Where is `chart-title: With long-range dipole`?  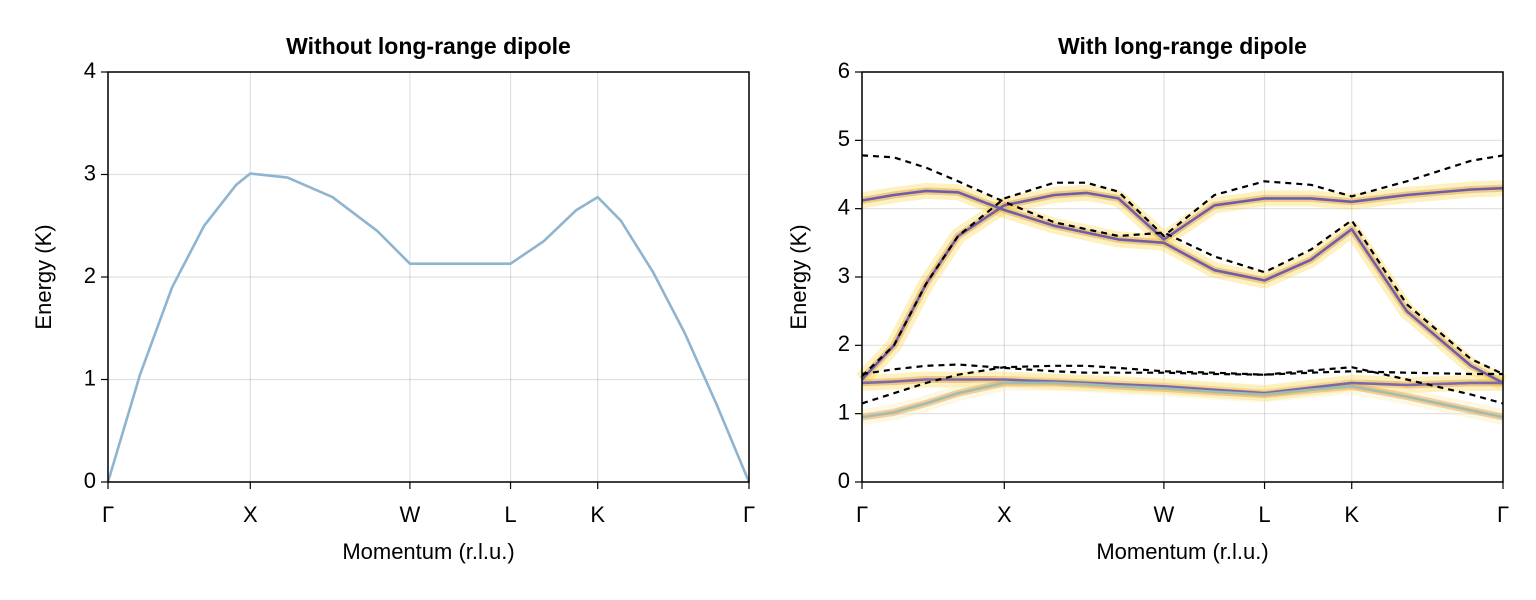
chart-title: With long-range dipole is located at coordinates (1182, 46).